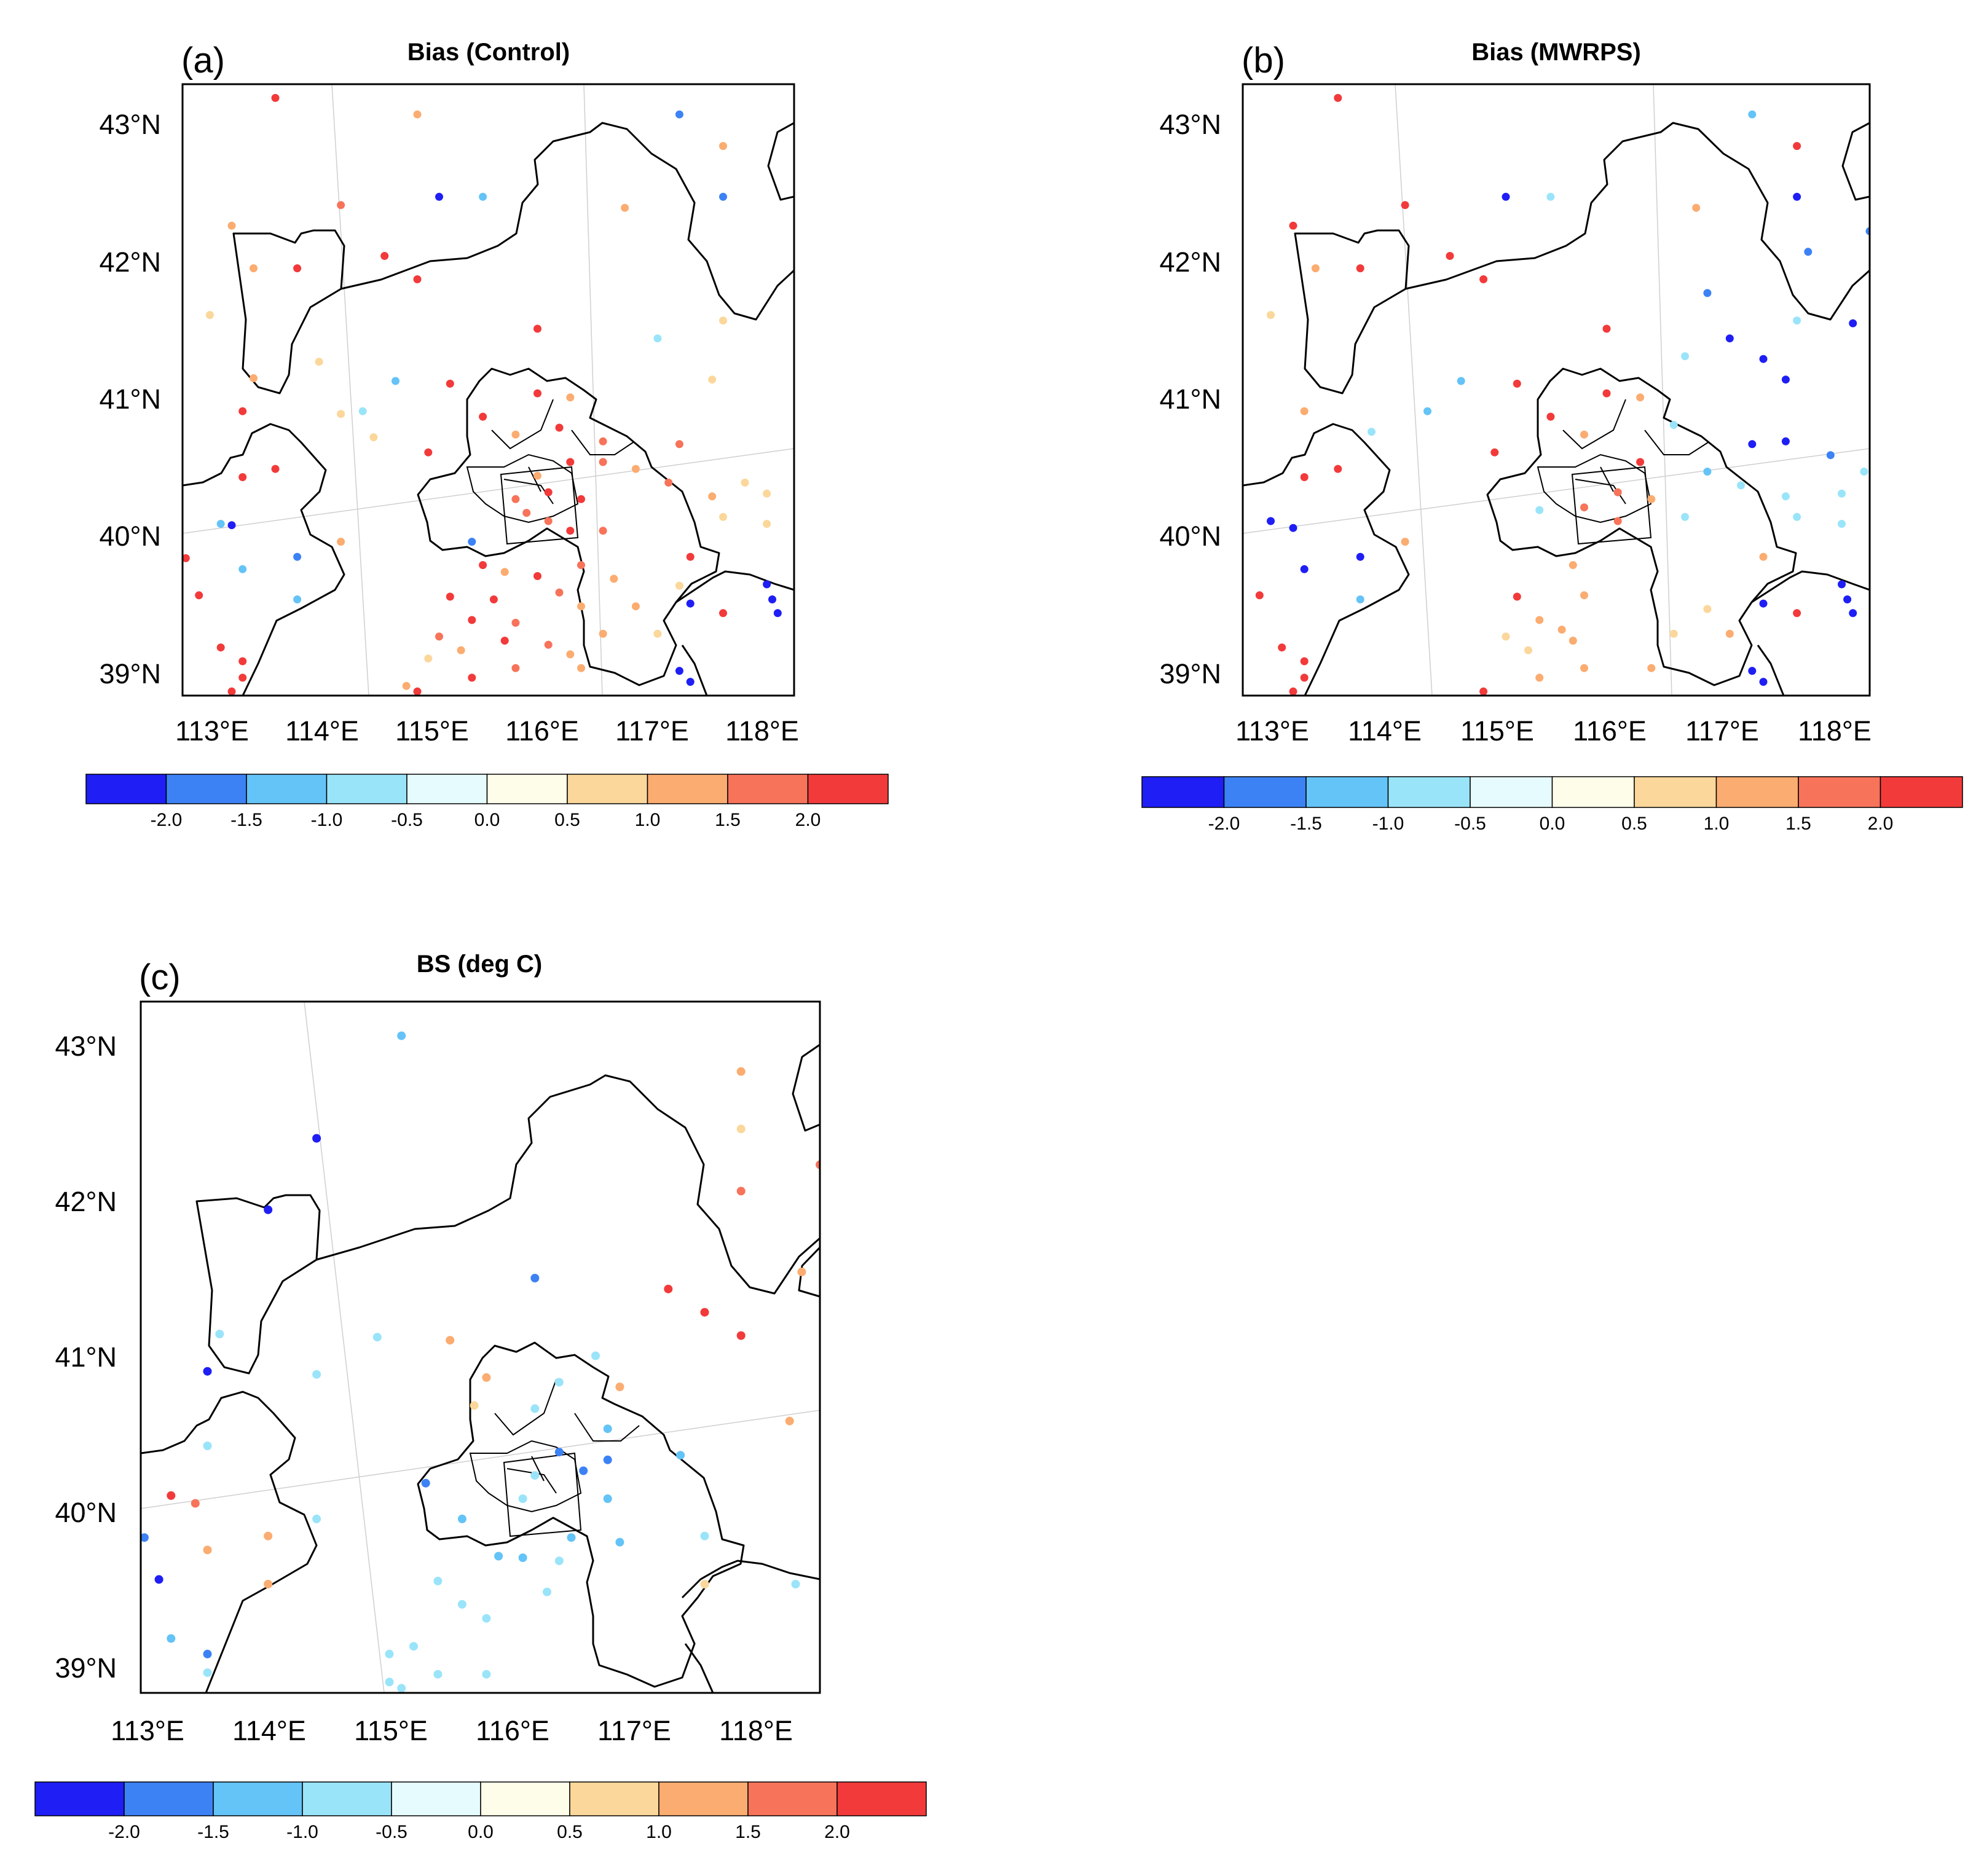 Image resolution: width=1984 pixels, height=1876 pixels. I want to click on colorbar-tick-label: -0.5, so click(407, 820).